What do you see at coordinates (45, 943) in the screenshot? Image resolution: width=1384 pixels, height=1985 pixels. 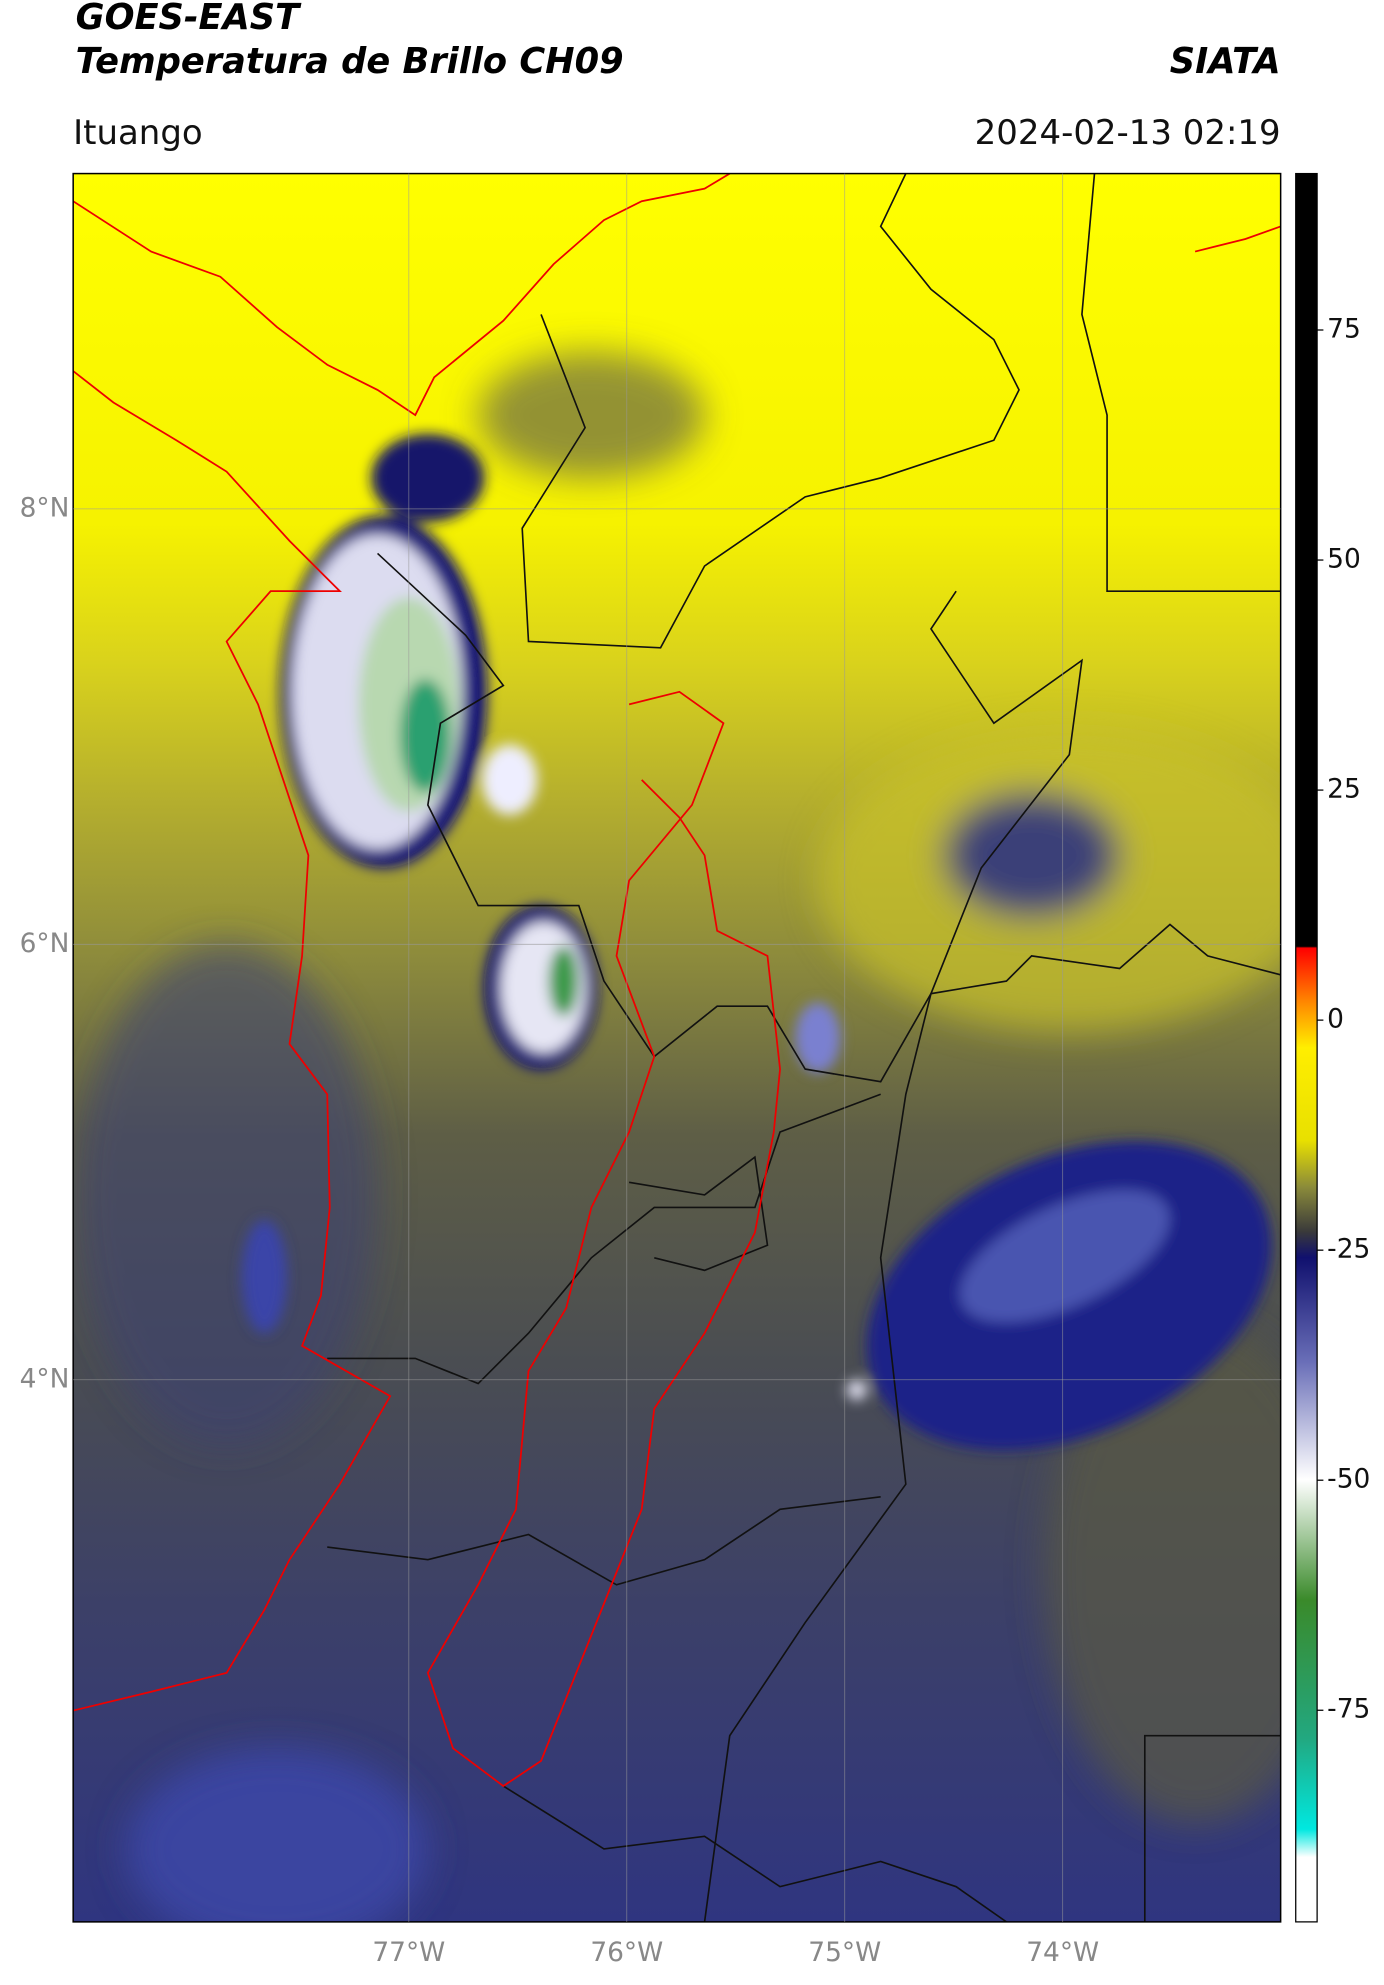 I see `y-tick-label: 6°N` at bounding box center [45, 943].